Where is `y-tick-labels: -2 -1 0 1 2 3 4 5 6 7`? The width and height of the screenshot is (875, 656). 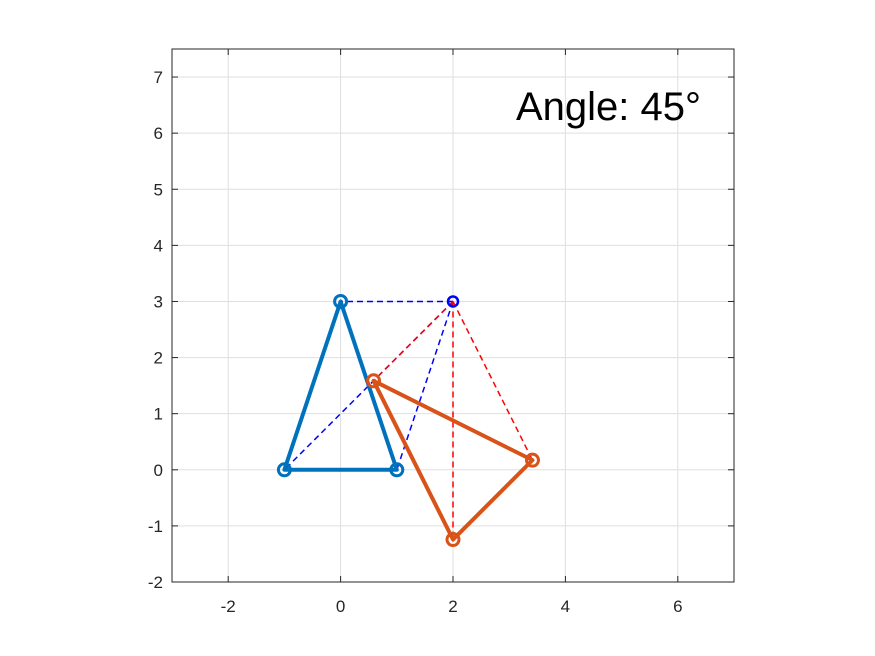 y-tick-labels: -2 -1 0 1 2 3 4 5 6 7 is located at coordinates (155, 330).